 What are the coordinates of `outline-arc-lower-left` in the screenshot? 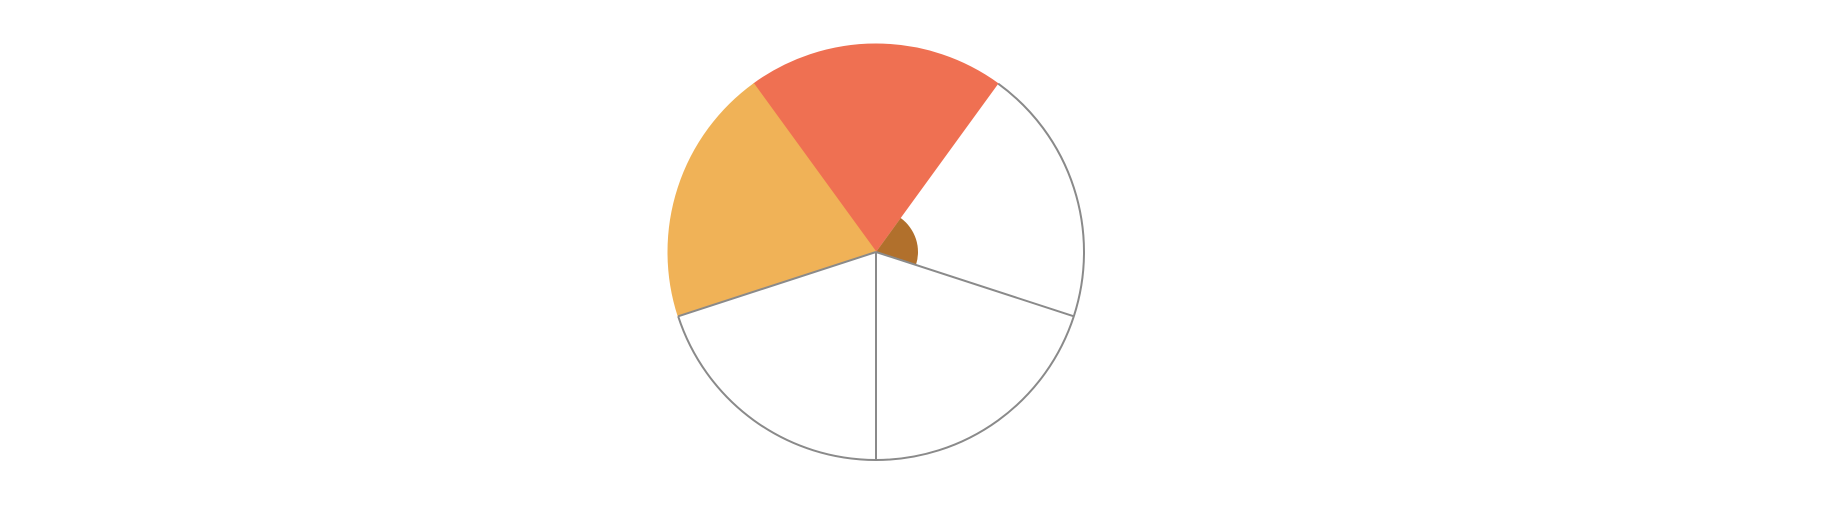 It's located at (777, 388).